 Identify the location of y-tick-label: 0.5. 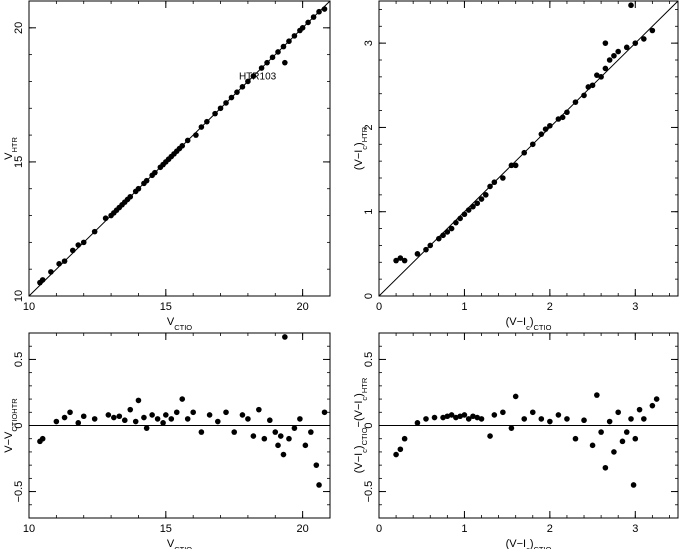
(369, 359).